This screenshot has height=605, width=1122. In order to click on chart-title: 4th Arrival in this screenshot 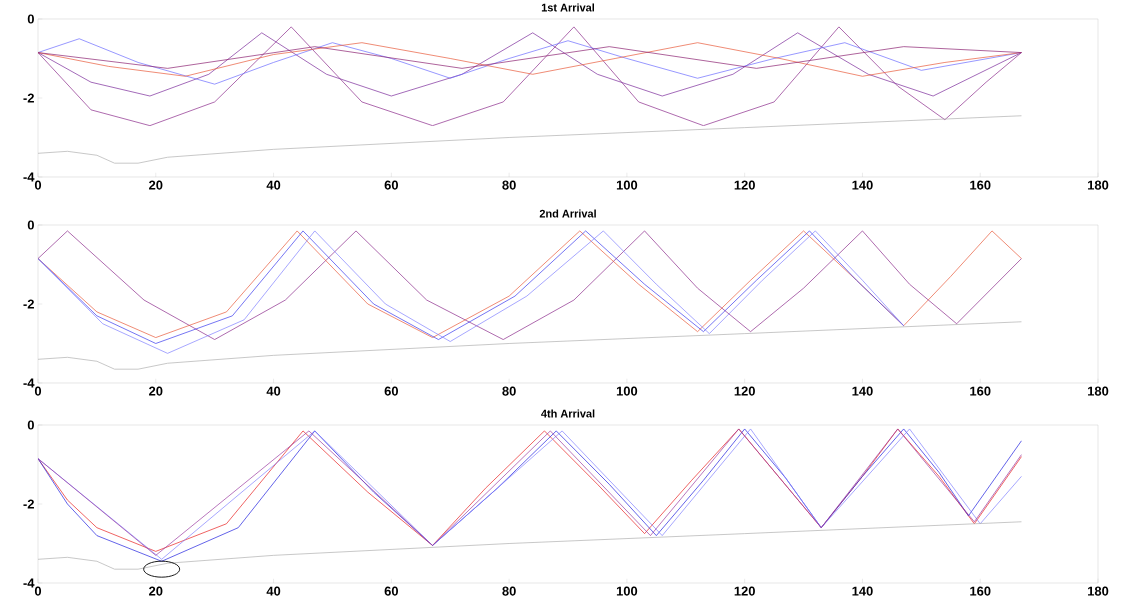, I will do `click(568, 413)`.